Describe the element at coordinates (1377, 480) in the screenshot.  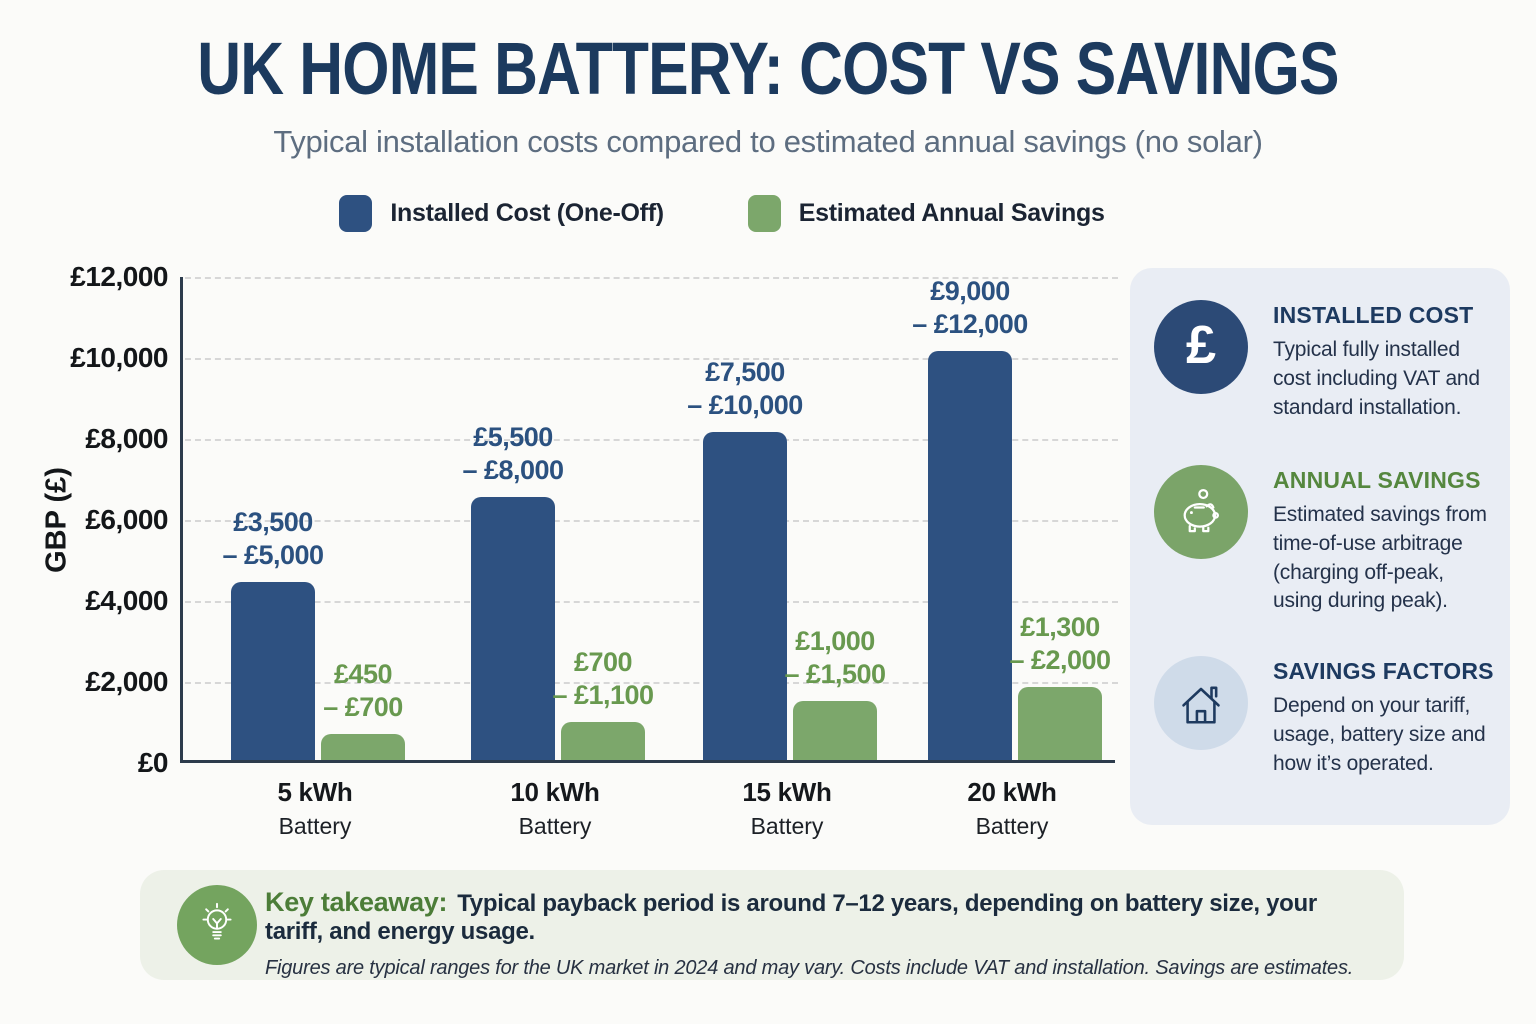
I see `info-heading: ANNUAL SAVINGS` at that location.